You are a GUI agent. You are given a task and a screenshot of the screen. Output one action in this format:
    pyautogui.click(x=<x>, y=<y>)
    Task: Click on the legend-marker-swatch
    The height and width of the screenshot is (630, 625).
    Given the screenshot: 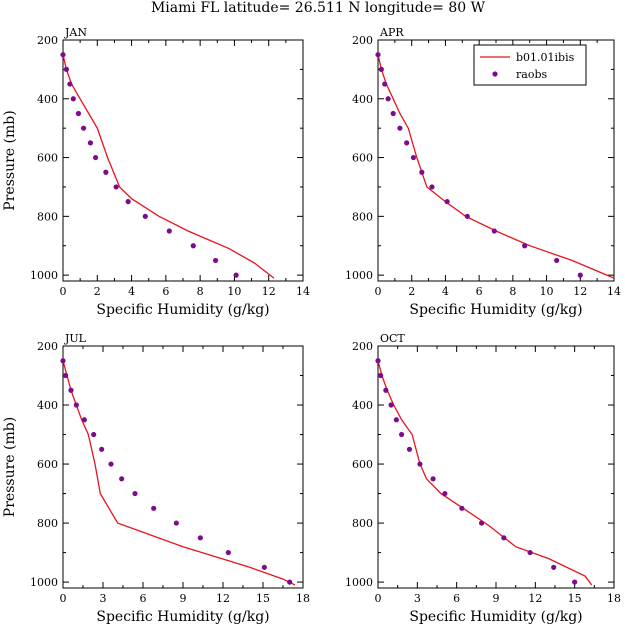 What is the action you would take?
    pyautogui.click(x=495, y=74)
    